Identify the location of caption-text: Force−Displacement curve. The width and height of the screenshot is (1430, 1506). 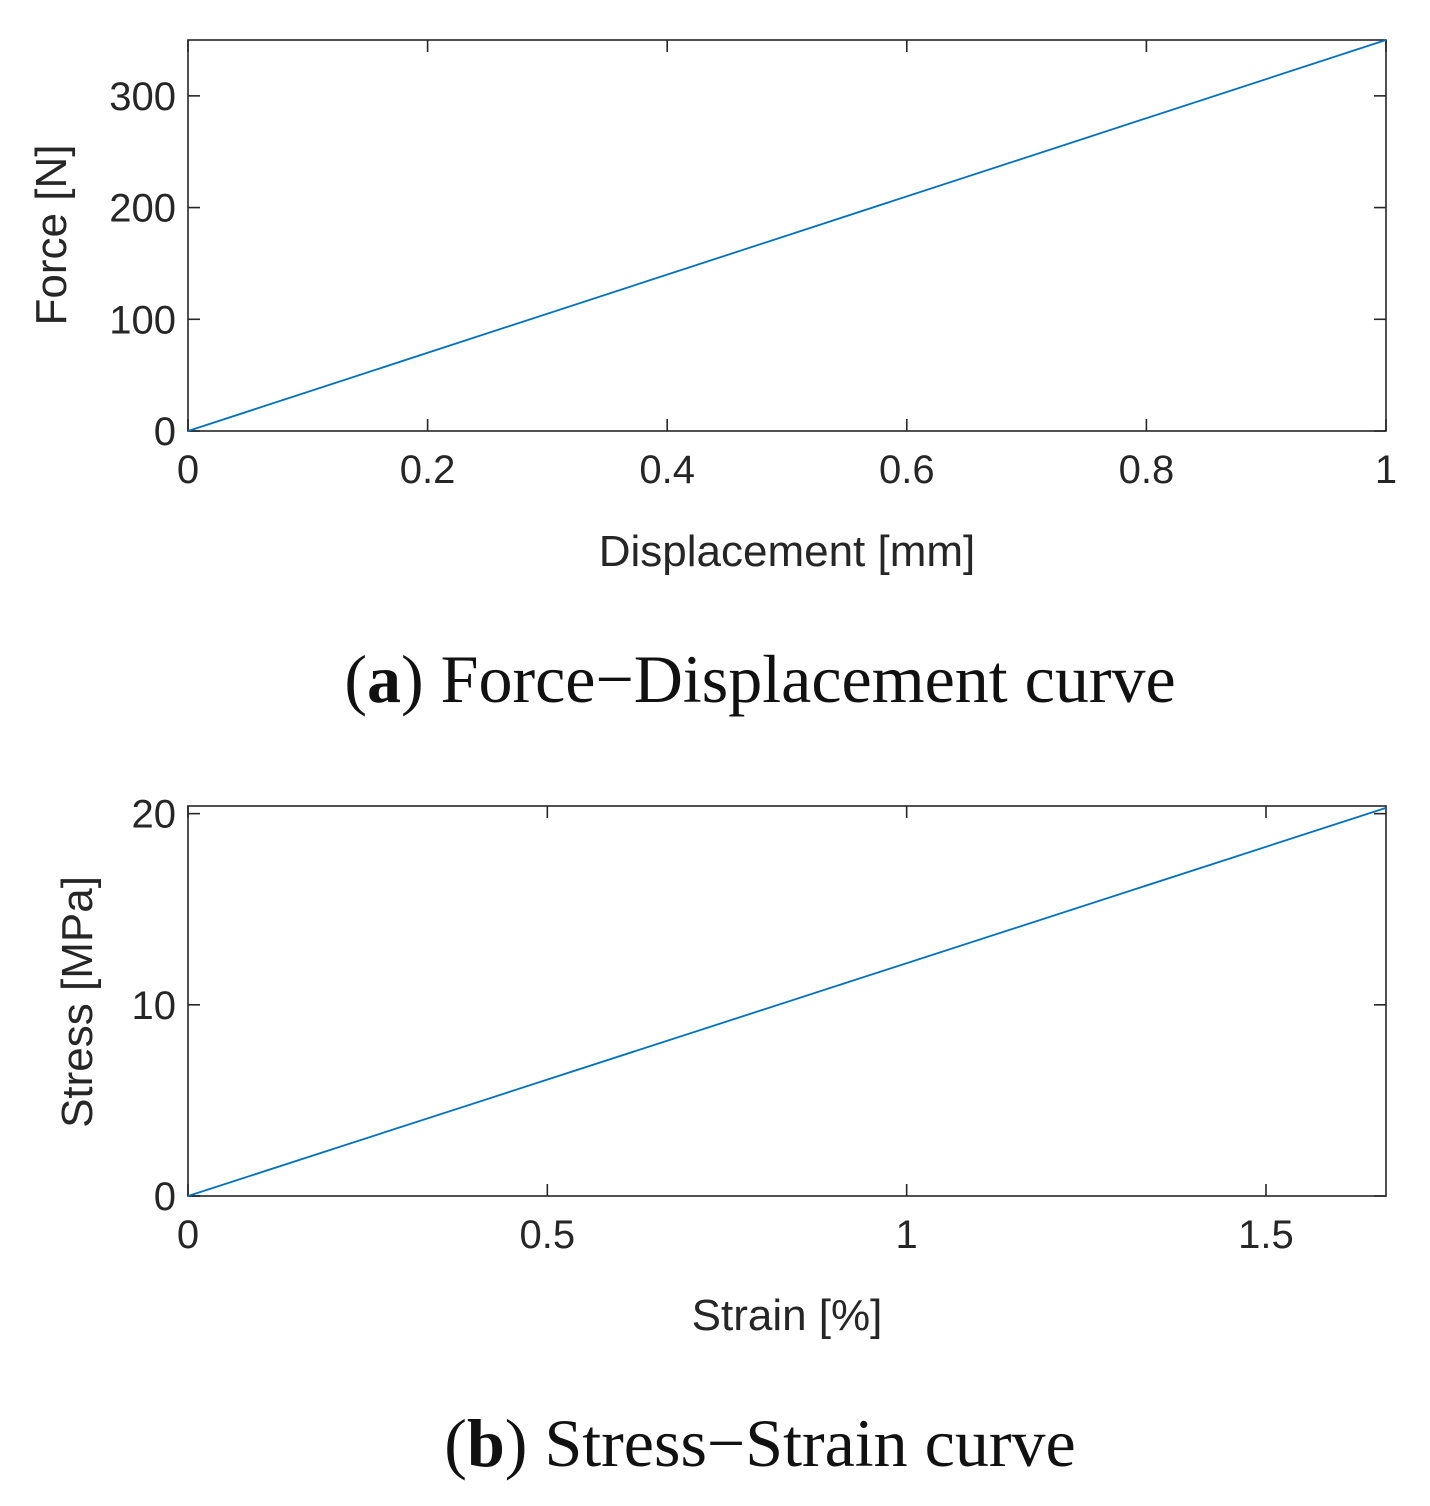
(808, 679).